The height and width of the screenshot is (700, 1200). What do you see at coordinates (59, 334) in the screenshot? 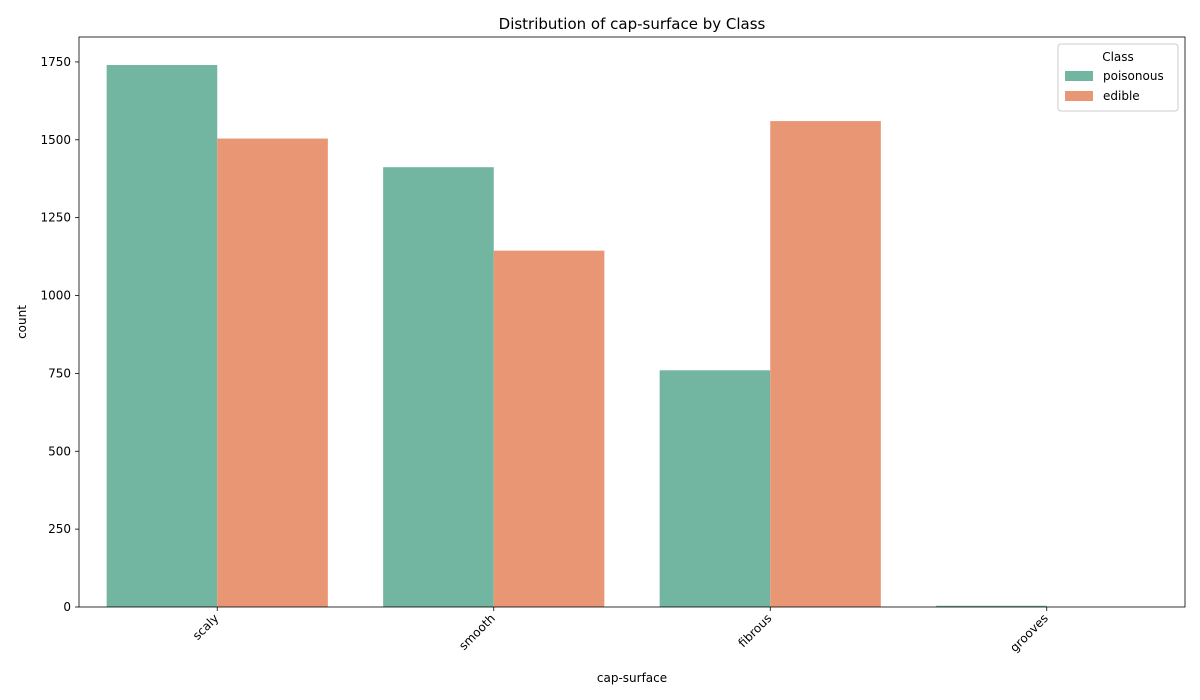
I see `y-axis: 0 250 500 750 1000 1250 1500 1750` at bounding box center [59, 334].